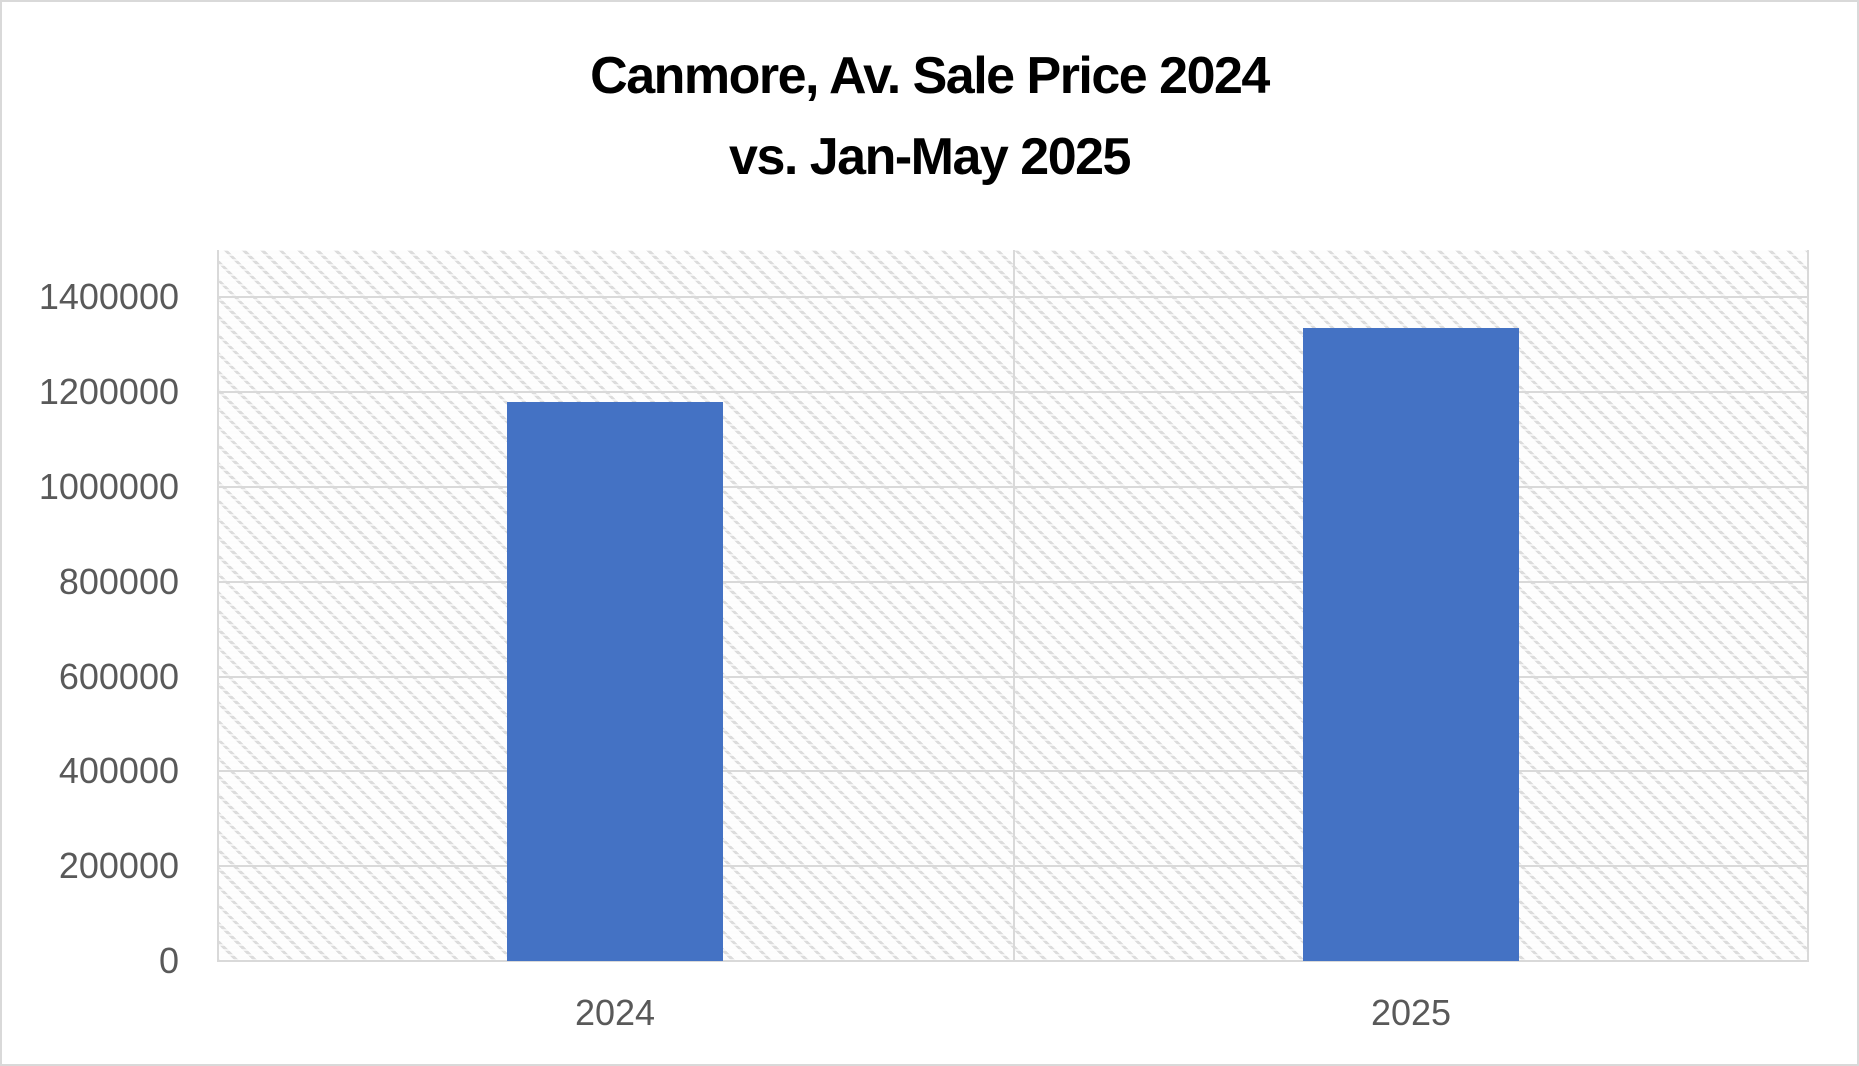 The image size is (1859, 1066). What do you see at coordinates (930, 76) in the screenshot?
I see `chart-title-line1: Canmore, Av. Sale Price 2024` at bounding box center [930, 76].